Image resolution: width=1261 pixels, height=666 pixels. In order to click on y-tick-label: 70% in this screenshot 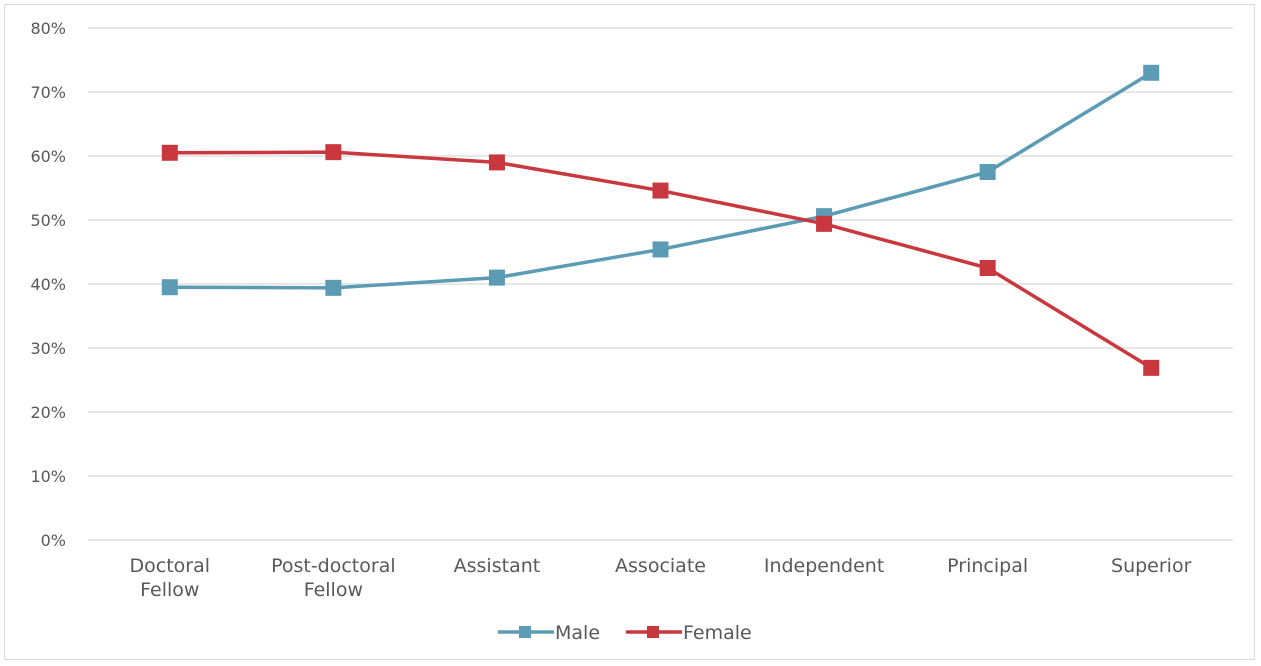, I will do `click(48, 92)`.